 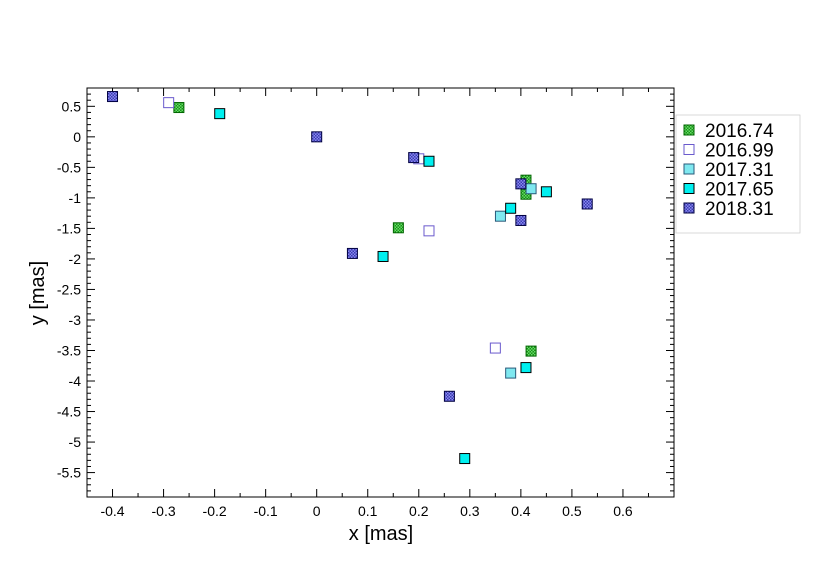 I want to click on y-tick-label: -1.5, so click(x=69, y=228).